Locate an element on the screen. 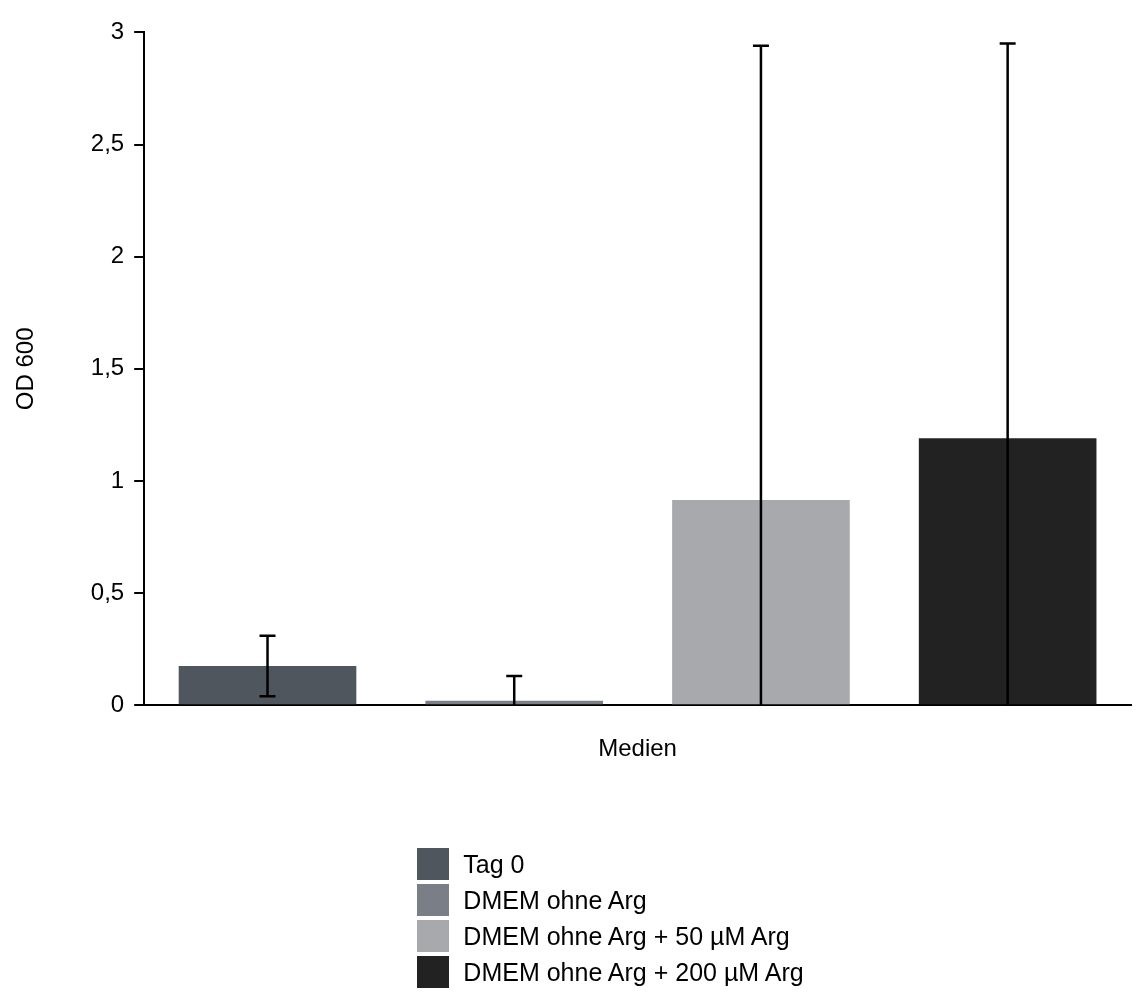 The height and width of the screenshot is (998, 1141). y-tick-label: 2 is located at coordinates (117, 255).